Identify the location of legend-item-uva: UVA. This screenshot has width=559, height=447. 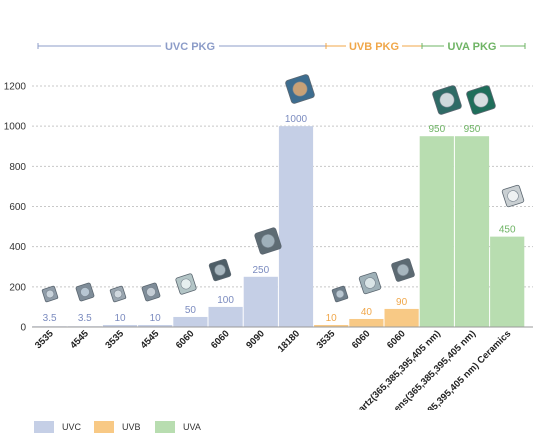
(178, 427).